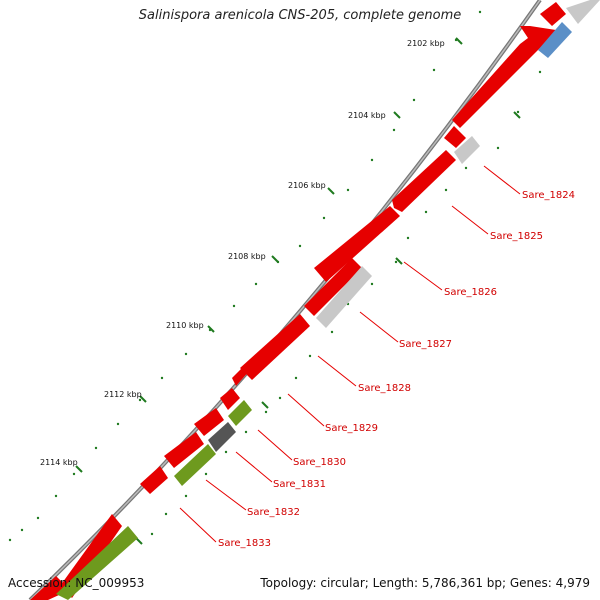 Image resolution: width=600 pixels, height=600 pixels. Describe the element at coordinates (426, 43) in the screenshot. I see `tick-label-2102: 2102 kbp` at that location.